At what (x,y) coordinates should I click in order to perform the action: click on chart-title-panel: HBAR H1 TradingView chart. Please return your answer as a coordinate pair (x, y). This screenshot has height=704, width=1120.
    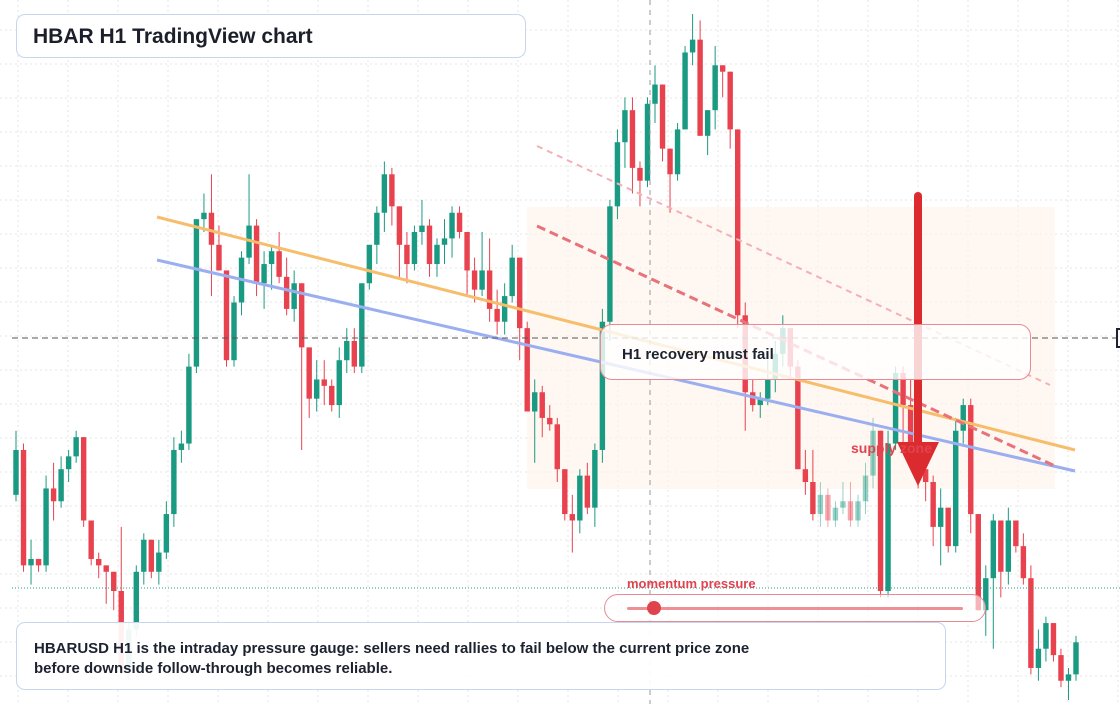
    Looking at the image, I should click on (271, 36).